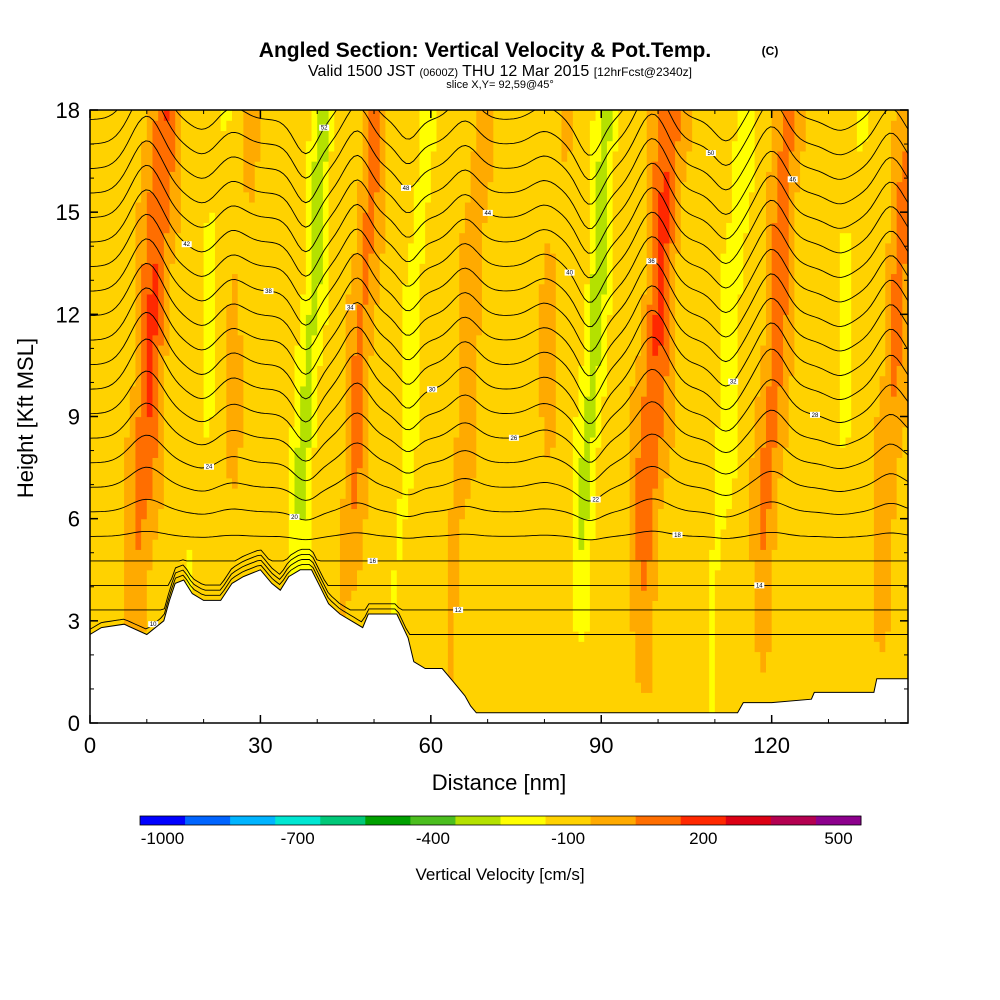 Image resolution: width=1000 pixels, height=1000 pixels. Describe the element at coordinates (186, 245) in the screenshot. I see `svg-text: 42` at that location.